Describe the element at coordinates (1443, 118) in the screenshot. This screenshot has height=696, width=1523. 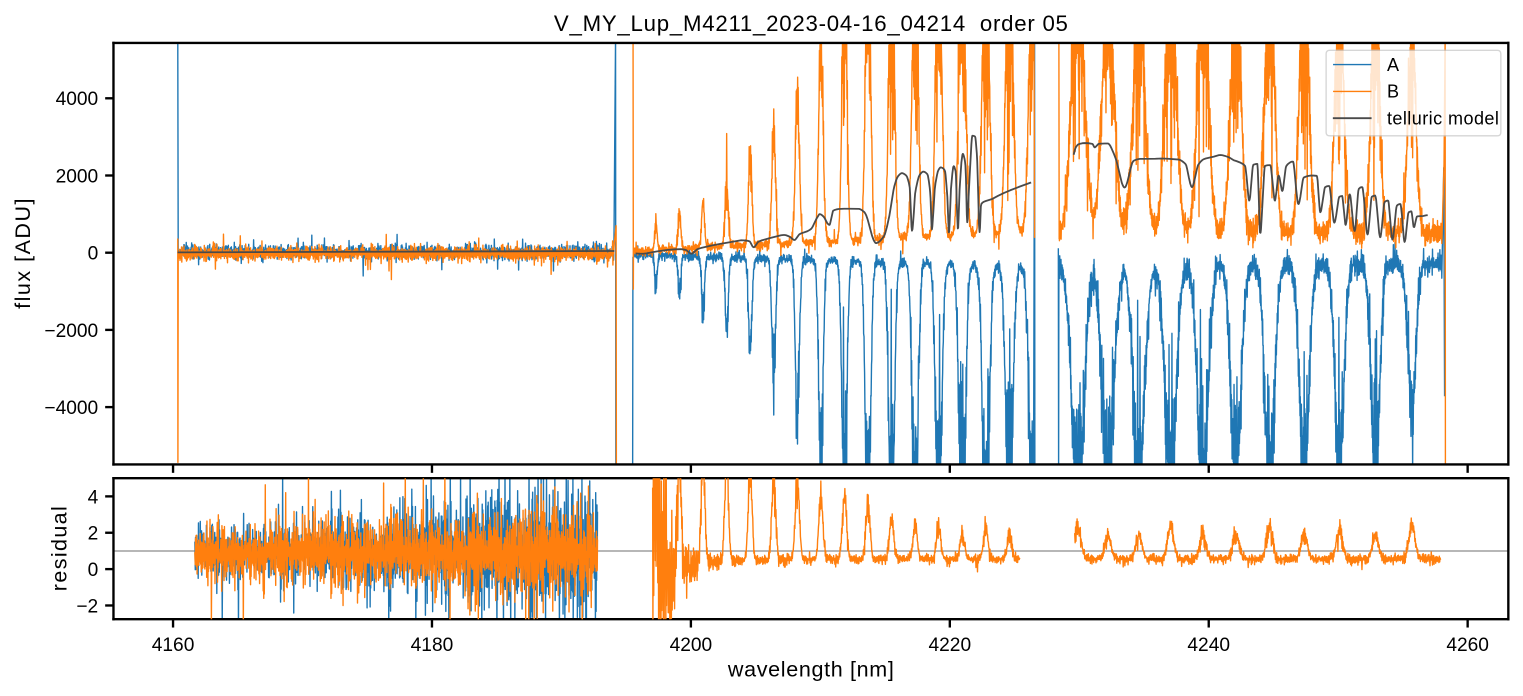
I see `svg-text: telluric model` at that location.